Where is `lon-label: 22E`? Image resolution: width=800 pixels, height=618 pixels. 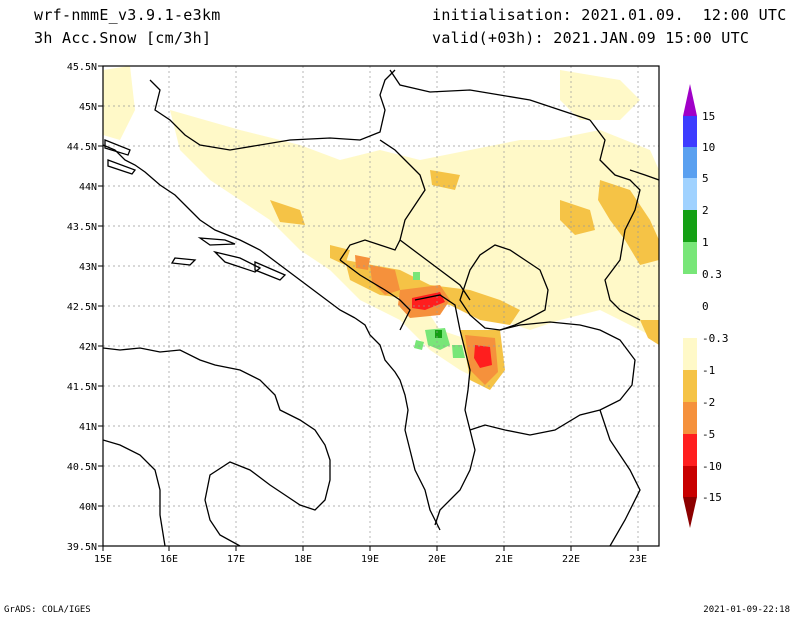 lon-label: 22E is located at coordinates (571, 559).